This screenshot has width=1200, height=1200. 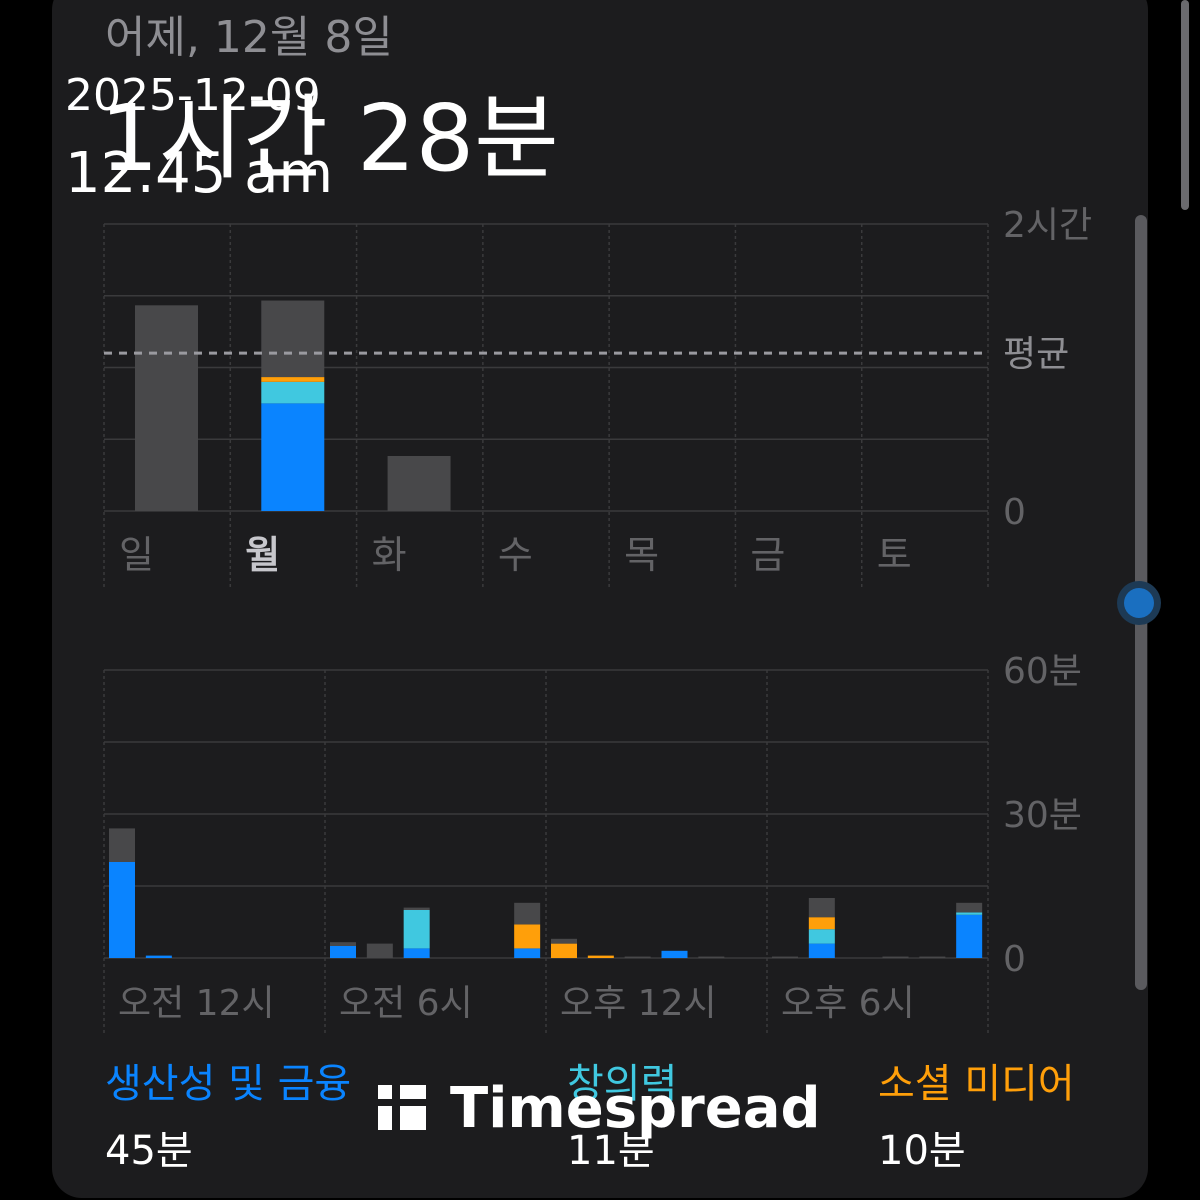 I want to click on x-tick-label: 화, so click(x=389, y=555).